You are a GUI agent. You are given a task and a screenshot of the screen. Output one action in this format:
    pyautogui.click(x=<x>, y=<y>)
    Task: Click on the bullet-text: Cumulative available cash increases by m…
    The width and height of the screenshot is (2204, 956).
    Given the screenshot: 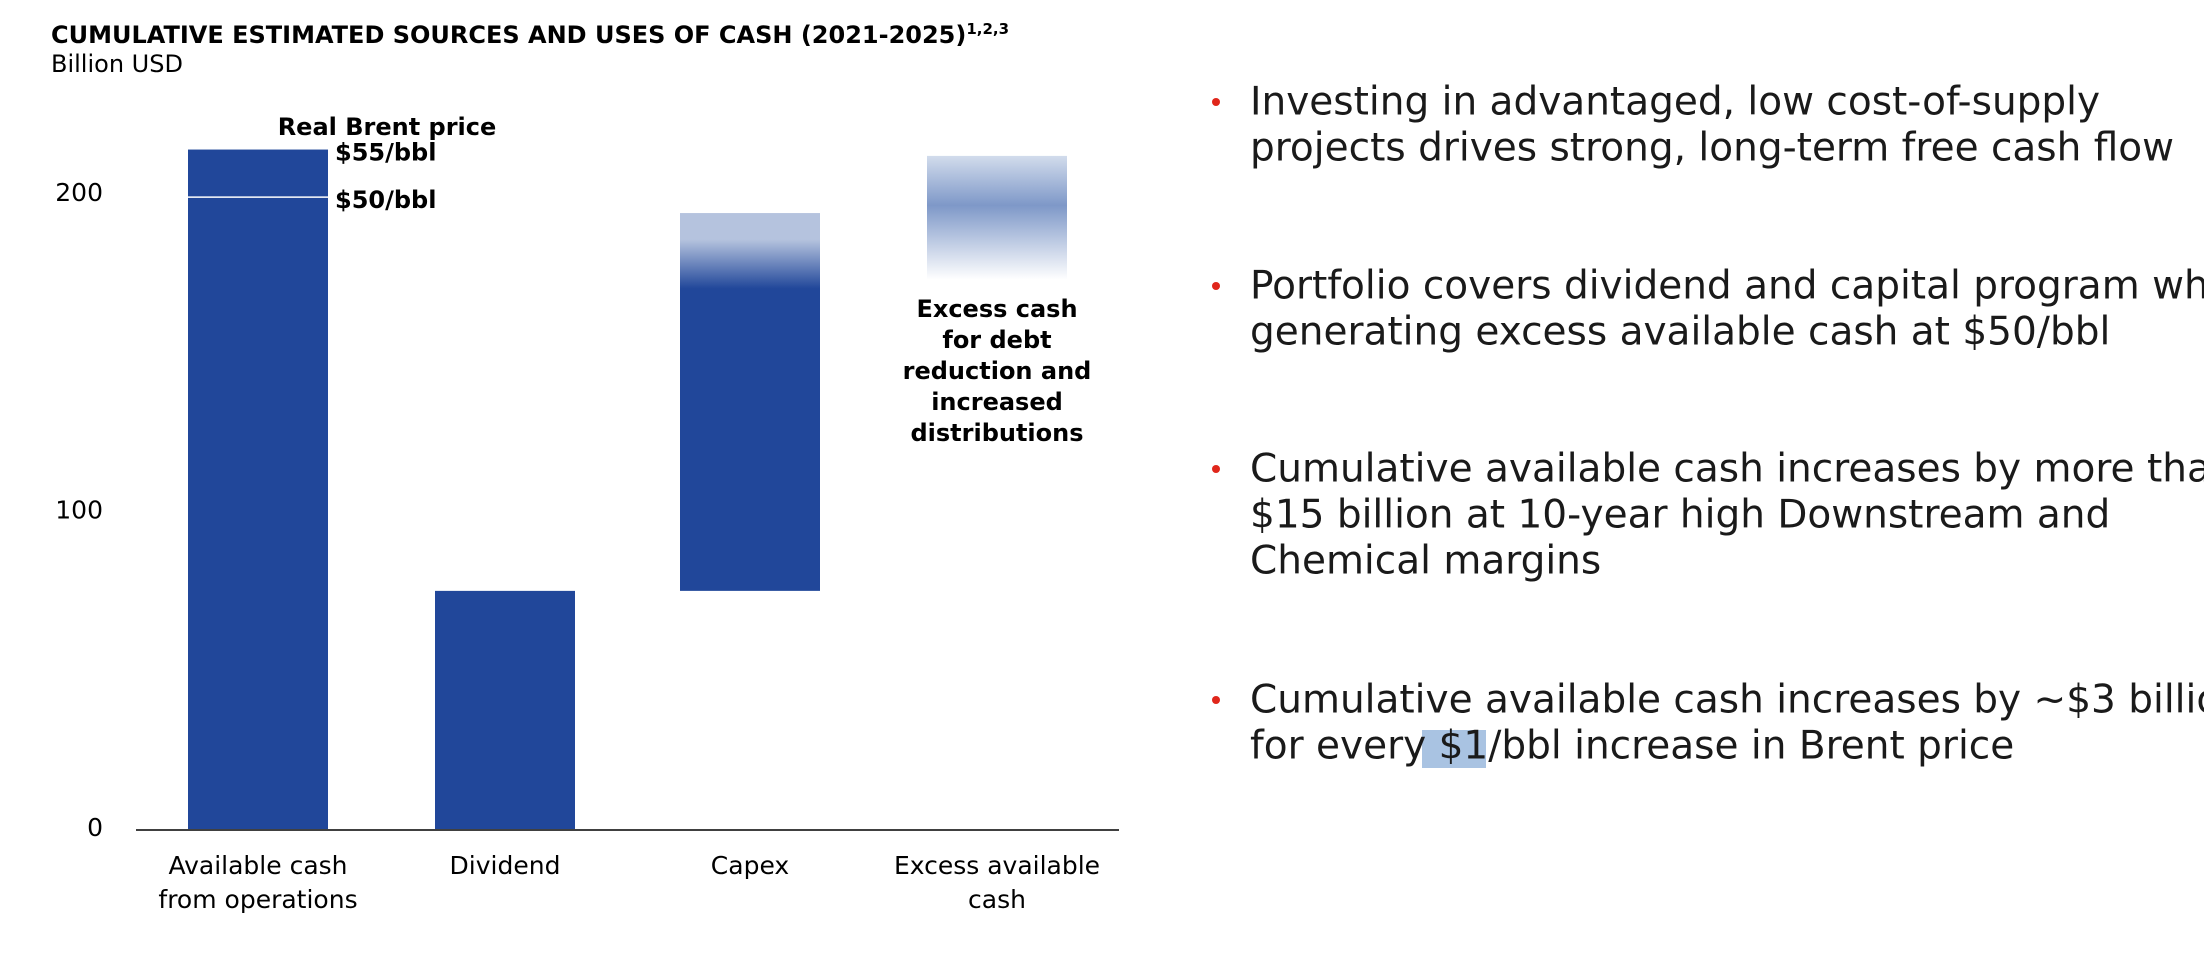 What is the action you would take?
    pyautogui.click(x=1727, y=469)
    